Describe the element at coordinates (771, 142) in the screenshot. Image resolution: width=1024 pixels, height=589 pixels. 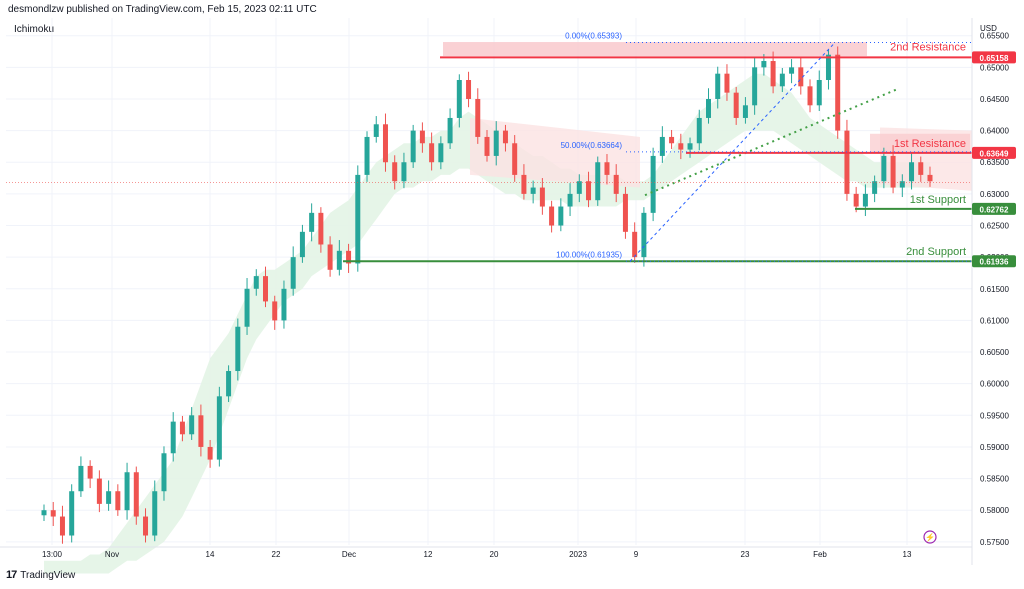
I see `trendline-dotted` at that location.